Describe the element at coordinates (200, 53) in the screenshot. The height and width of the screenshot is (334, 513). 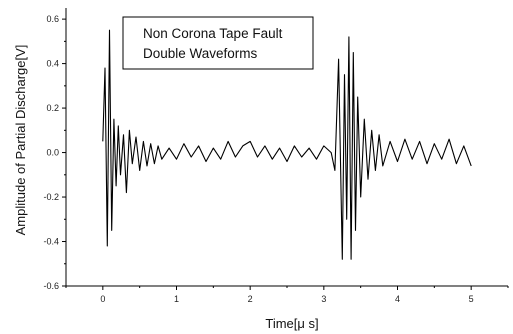
I see `legend-line-2: Double Waveforms` at that location.